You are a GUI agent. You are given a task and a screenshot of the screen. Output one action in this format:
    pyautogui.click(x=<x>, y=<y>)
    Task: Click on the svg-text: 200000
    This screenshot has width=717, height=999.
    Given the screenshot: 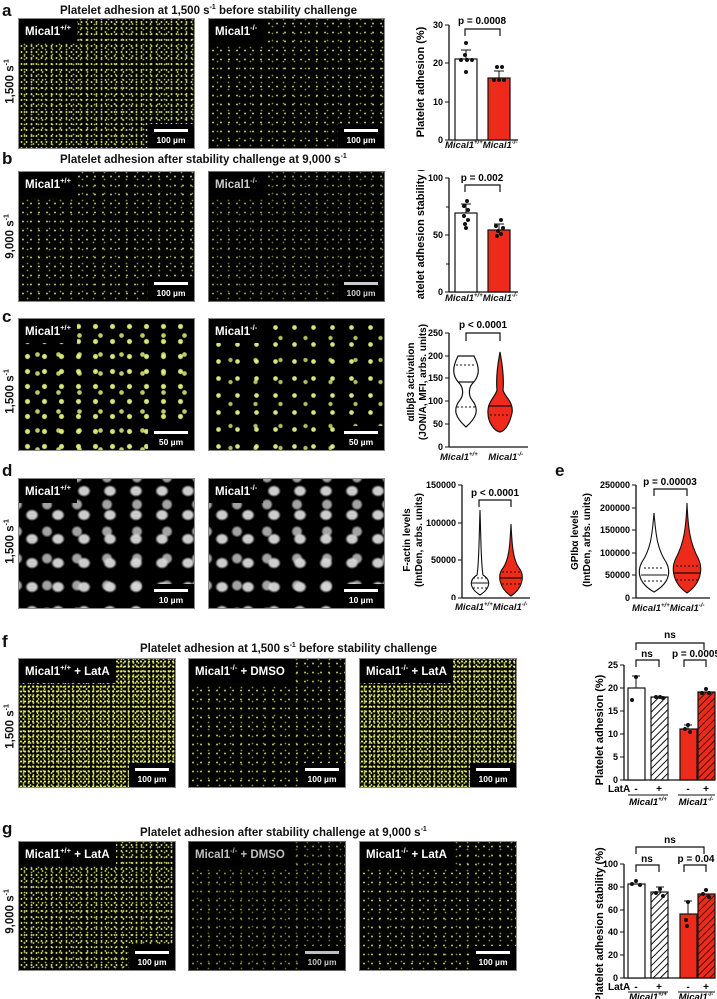 What is the action you would take?
    pyautogui.click(x=615, y=508)
    